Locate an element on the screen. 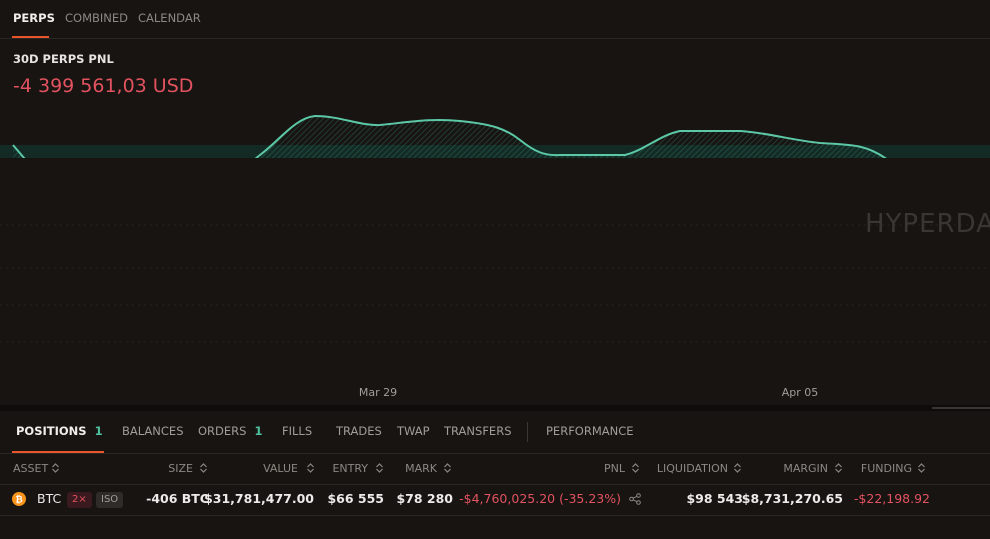  column-header: MARGIN is located at coordinates (805, 468).